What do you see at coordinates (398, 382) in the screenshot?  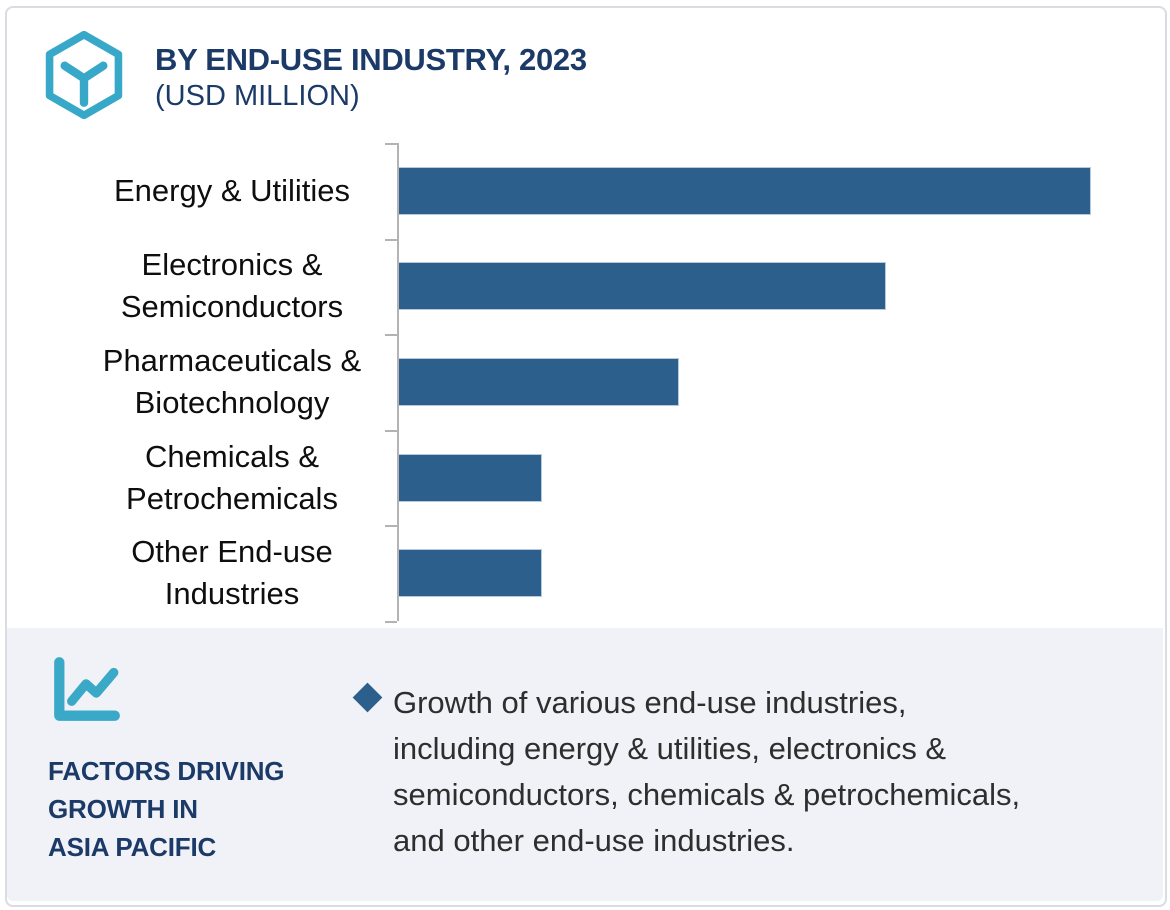 I see `y-axis-line` at bounding box center [398, 382].